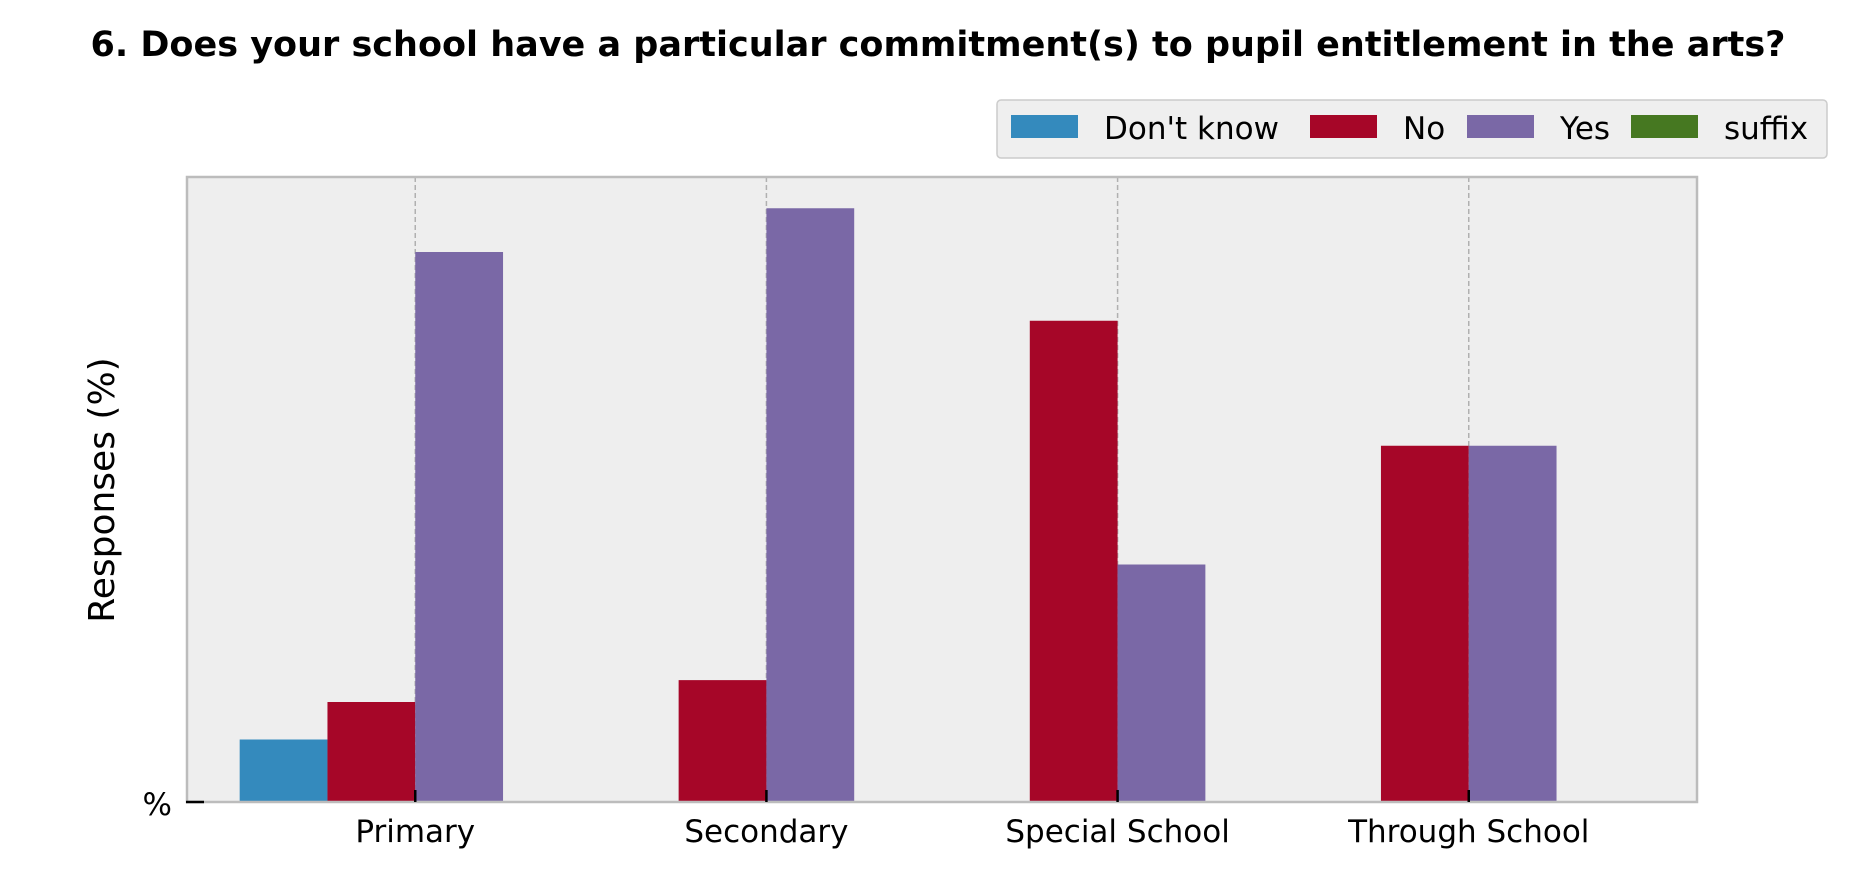  Describe the element at coordinates (1073, 561) in the screenshot. I see `bar-special-school-no` at that location.